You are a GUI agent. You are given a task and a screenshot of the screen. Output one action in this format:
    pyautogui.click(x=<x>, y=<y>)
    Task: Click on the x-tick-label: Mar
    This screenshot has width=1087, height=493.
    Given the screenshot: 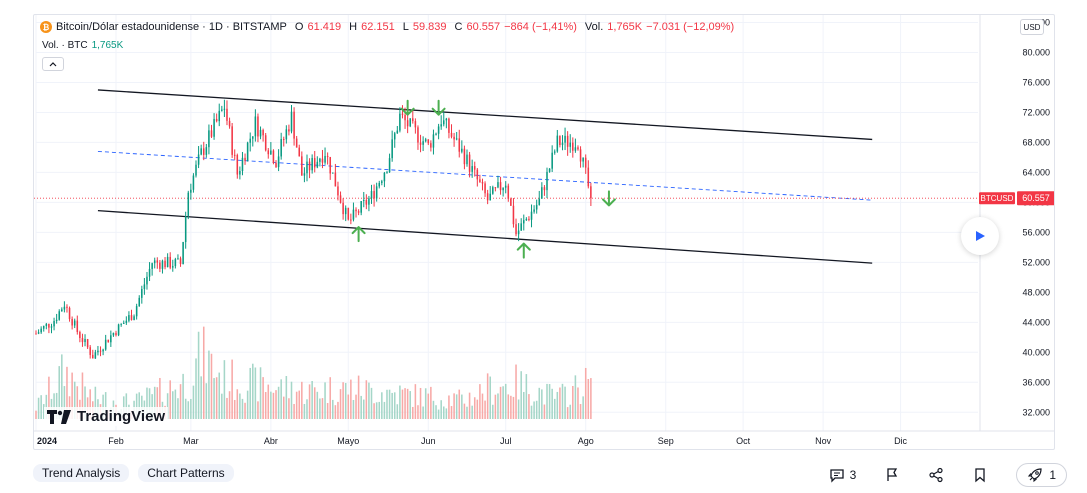 What is the action you would take?
    pyautogui.click(x=191, y=441)
    